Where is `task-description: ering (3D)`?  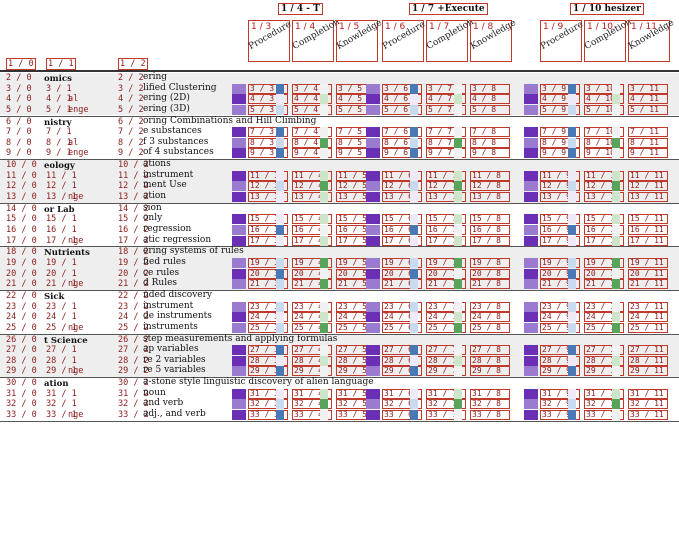
task-description: ering (3D) is located at coordinates (166, 108).